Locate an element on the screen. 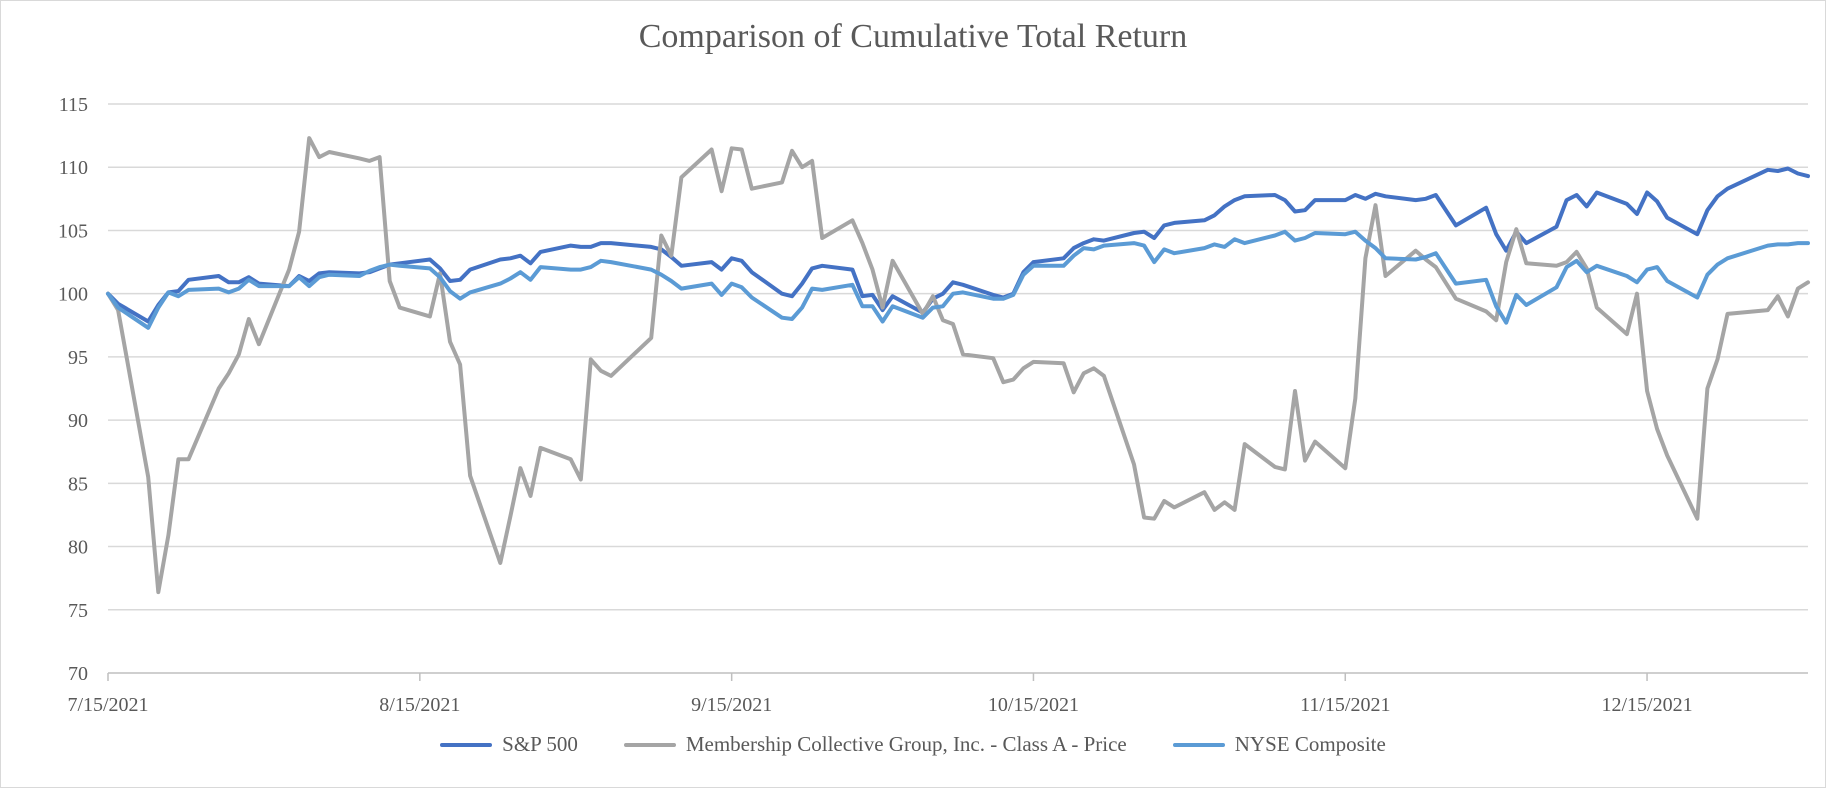 This screenshot has height=788, width=1826. y-axis-ticks: 70 75 80 85 90 95 100 105 110 115 is located at coordinates (73, 389).